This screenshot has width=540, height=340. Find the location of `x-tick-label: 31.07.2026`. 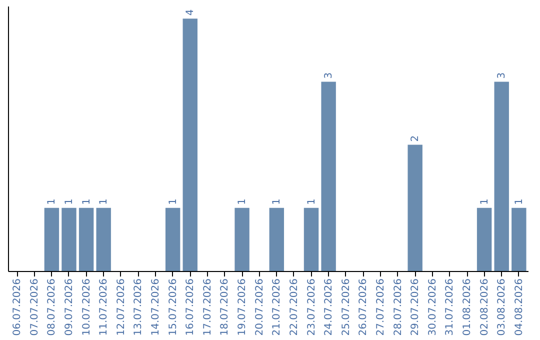

x-tick-label: 31.07.2026 is located at coordinates (450, 307).